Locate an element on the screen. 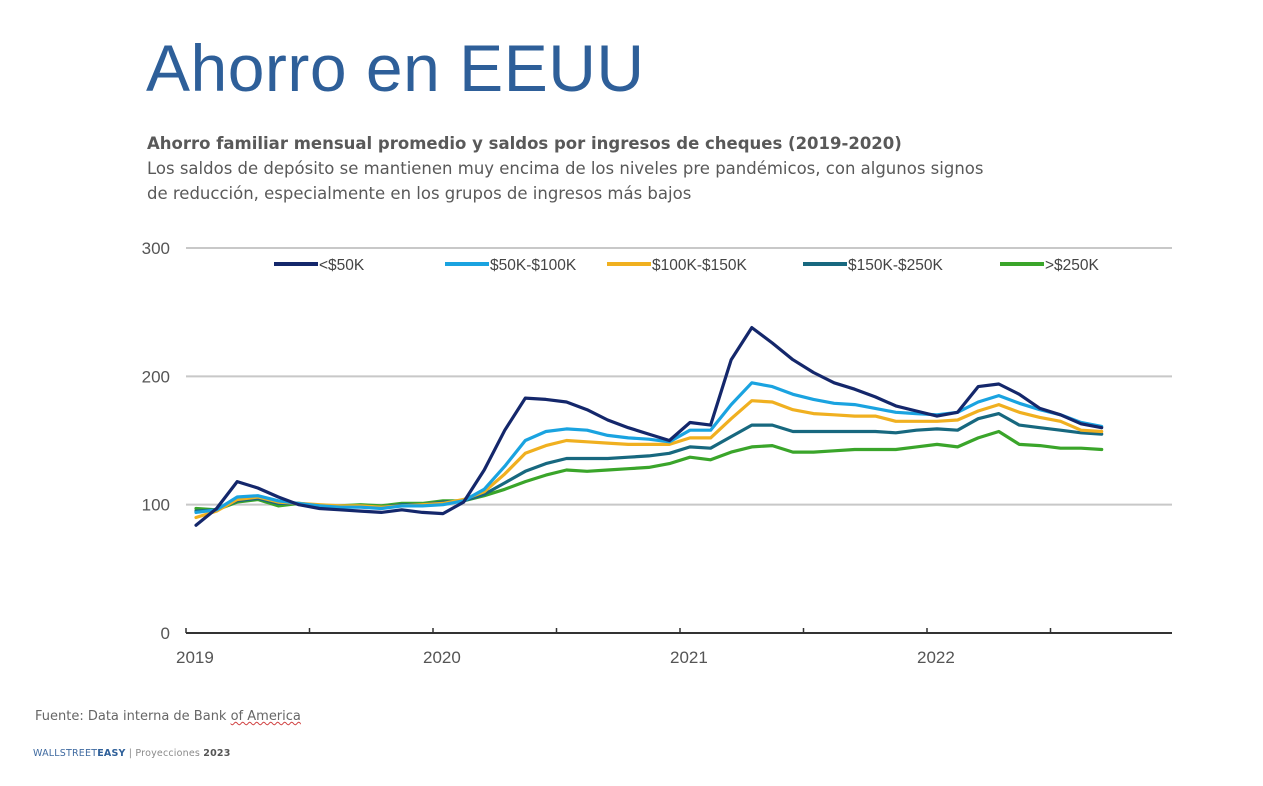 The height and width of the screenshot is (786, 1263). x-tick-label-2020: 2020 is located at coordinates (442, 657).